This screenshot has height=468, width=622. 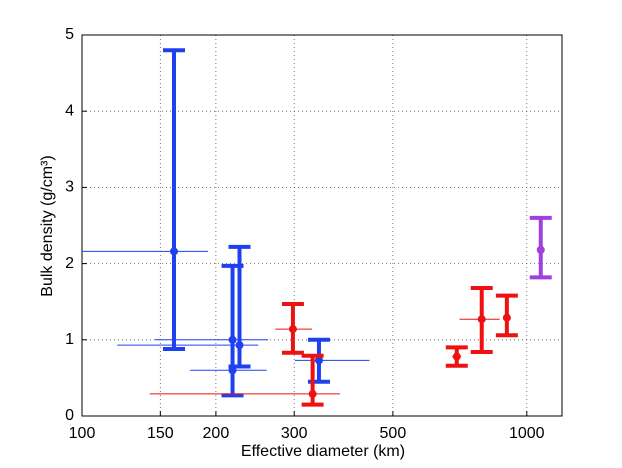 What do you see at coordinates (527, 433) in the screenshot?
I see `x-tick-label: 1000` at bounding box center [527, 433].